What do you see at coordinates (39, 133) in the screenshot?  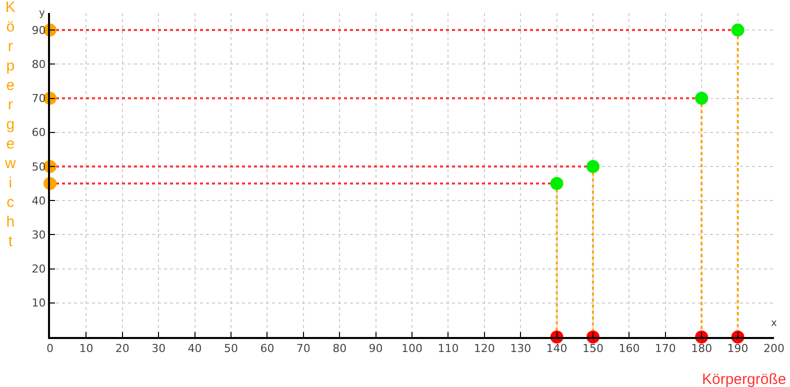 I see `y-tick-label: 60` at bounding box center [39, 133].